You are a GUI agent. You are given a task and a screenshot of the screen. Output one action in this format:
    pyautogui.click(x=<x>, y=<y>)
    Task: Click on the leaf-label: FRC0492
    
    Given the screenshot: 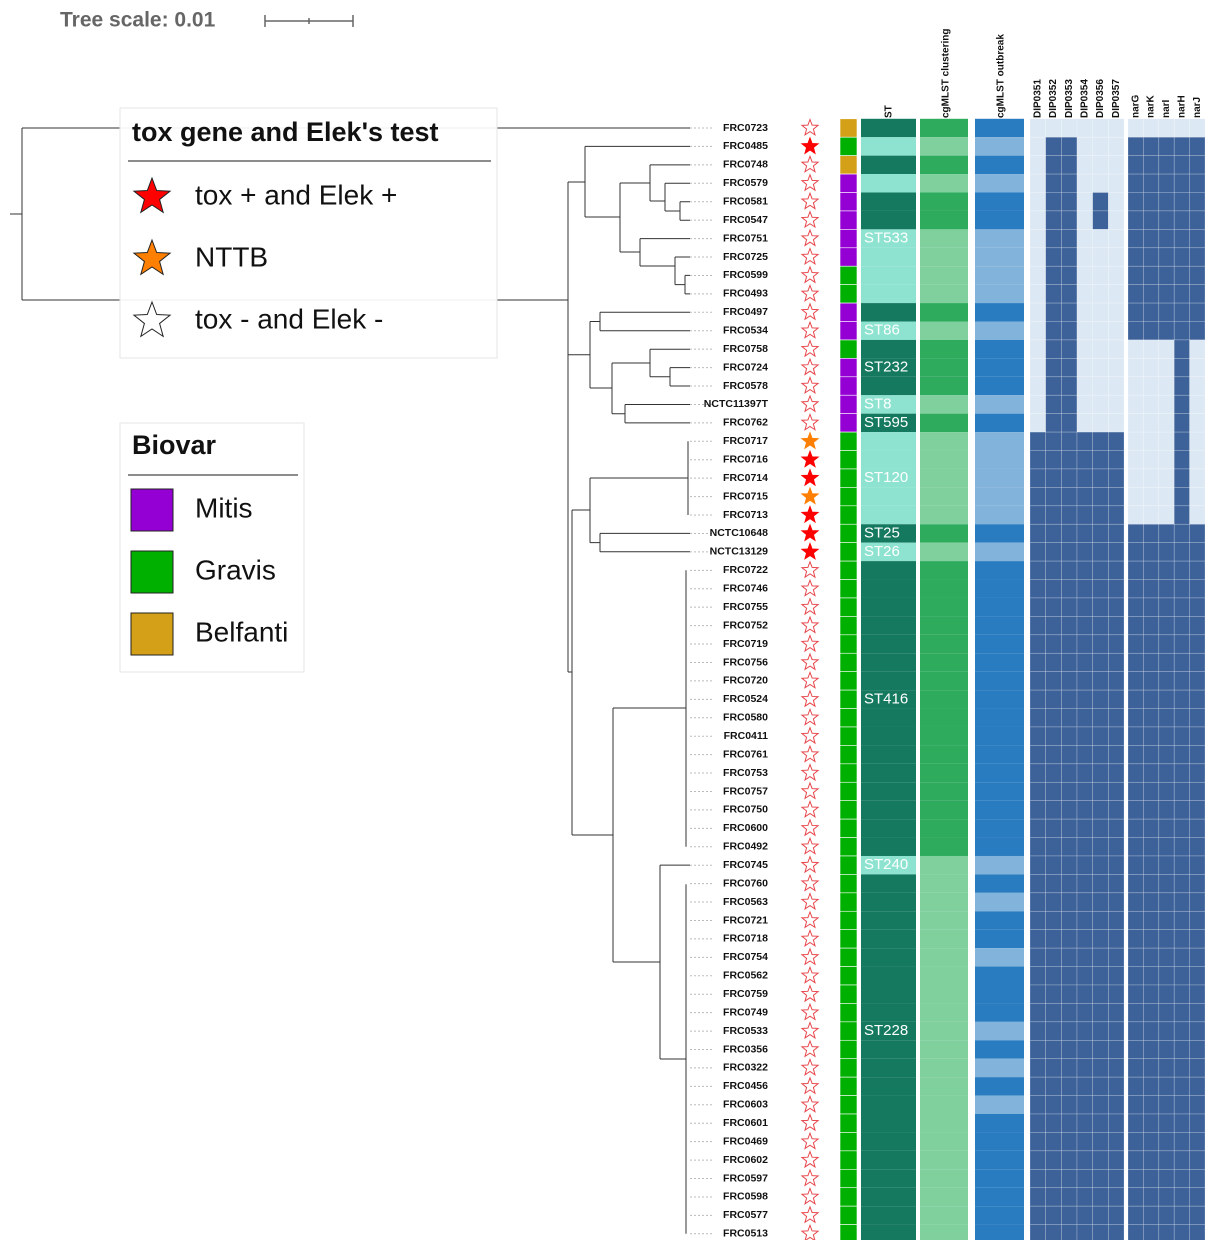 What is the action you would take?
    pyautogui.click(x=745, y=847)
    